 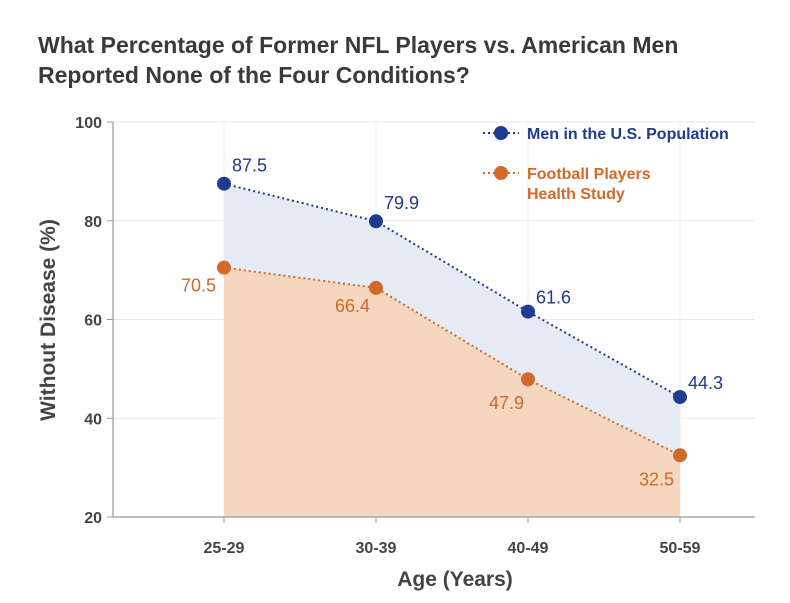 I want to click on data-label-series-0-40-49: 61.6, so click(x=553, y=298).